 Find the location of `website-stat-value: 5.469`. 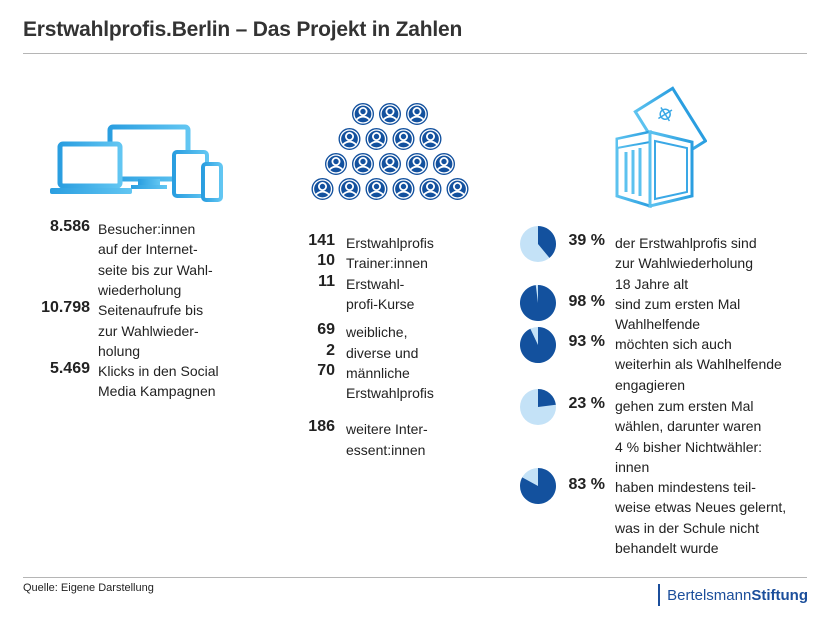

website-stat-value: 5.469 is located at coordinates (69, 369).